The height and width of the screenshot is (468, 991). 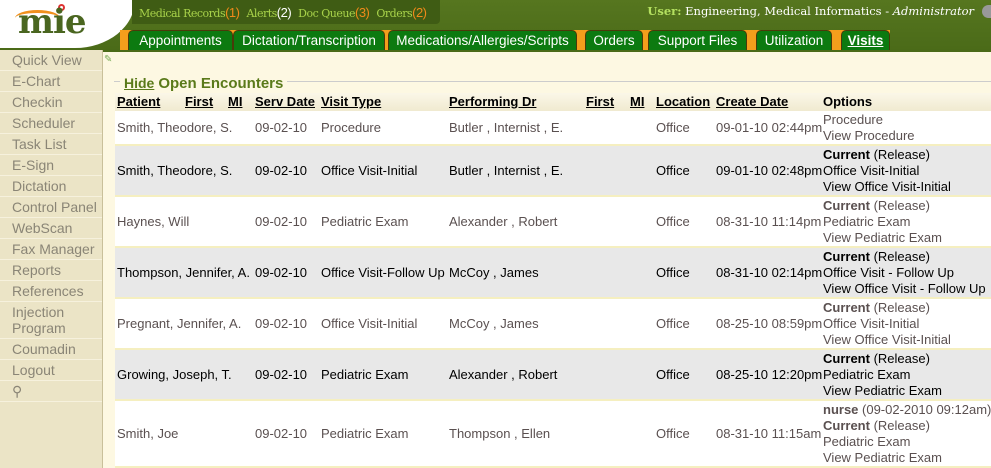 What do you see at coordinates (614, 40) in the screenshot?
I see `tab-orders: Orders` at bounding box center [614, 40].